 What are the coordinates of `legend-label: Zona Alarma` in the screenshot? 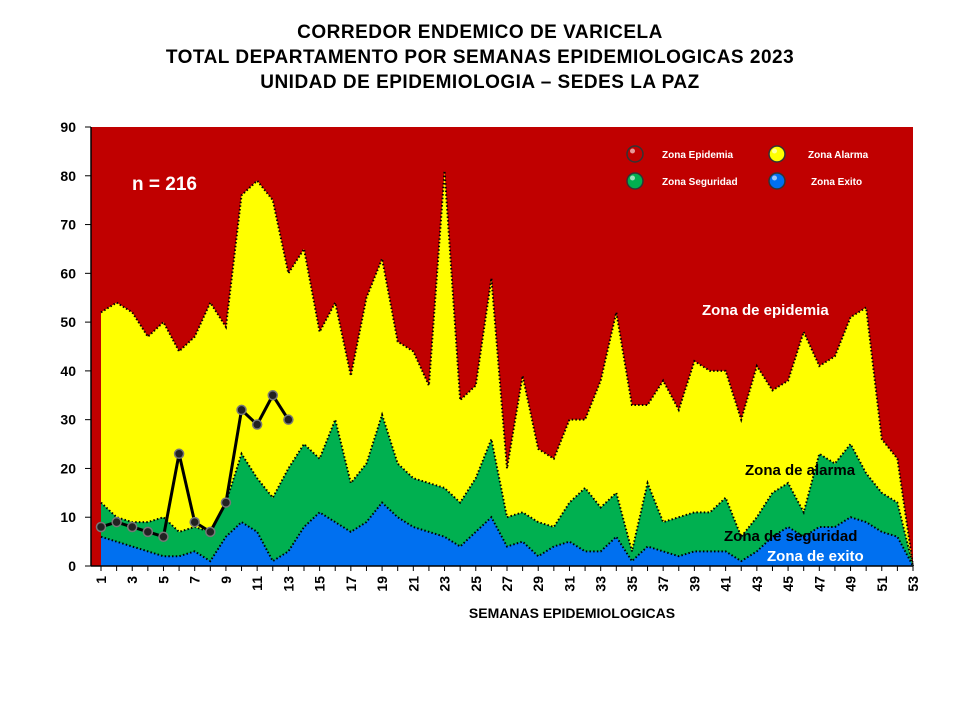 It's located at (838, 155).